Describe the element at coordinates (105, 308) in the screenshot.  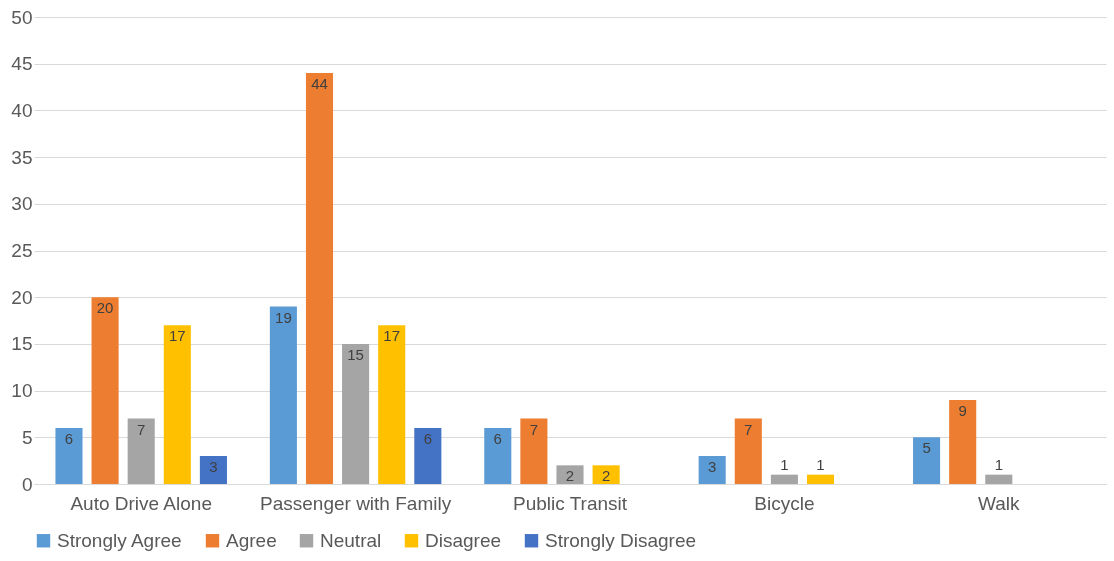
I see `data-label: 20` at that location.